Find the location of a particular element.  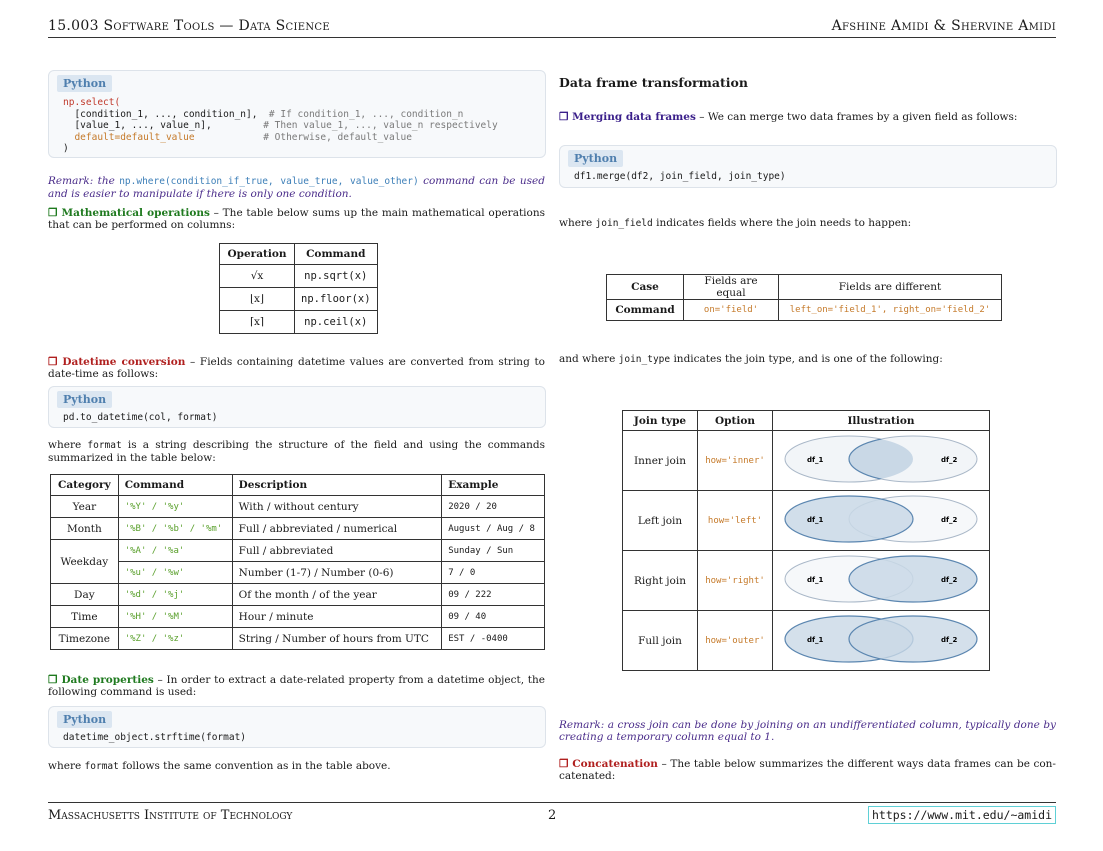

math-header-operation: Operation is located at coordinates (257, 254).